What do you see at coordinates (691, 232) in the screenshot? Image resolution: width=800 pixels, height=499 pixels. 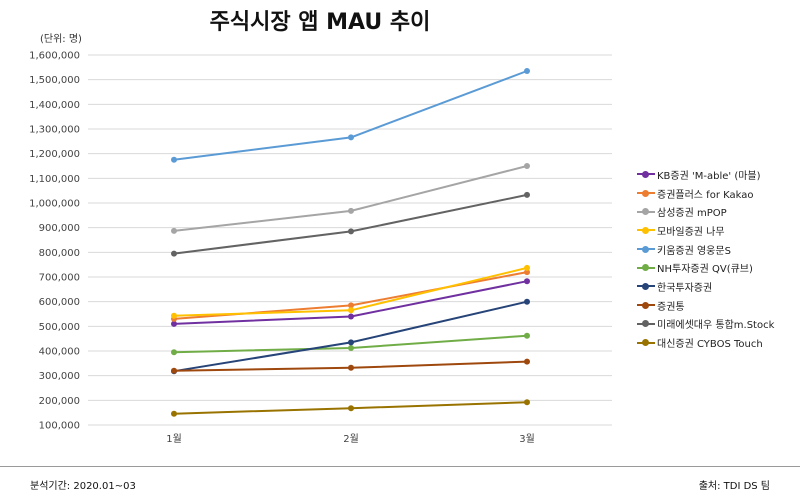 I see `legend-label: 모바일증권 나무` at bounding box center [691, 232].